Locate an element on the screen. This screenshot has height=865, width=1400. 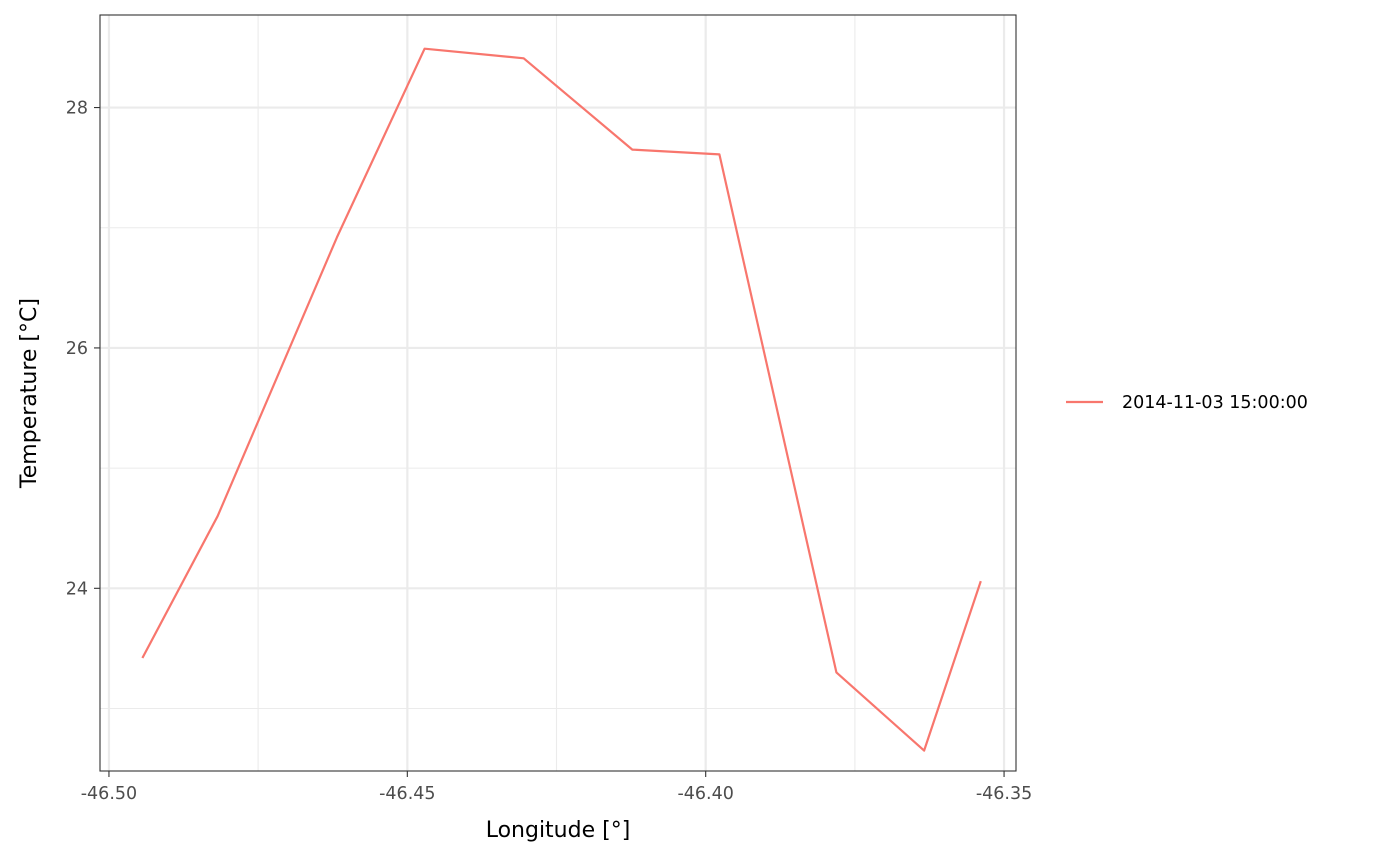
x-tick-label: -46.50 is located at coordinates (109, 794).